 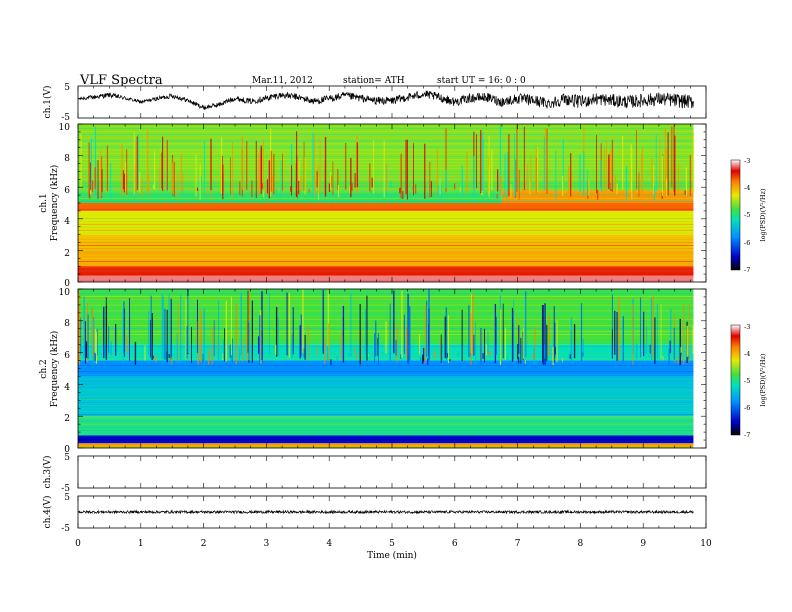 What do you see at coordinates (329, 544) in the screenshot?
I see `xtick-label-4: 4` at bounding box center [329, 544].